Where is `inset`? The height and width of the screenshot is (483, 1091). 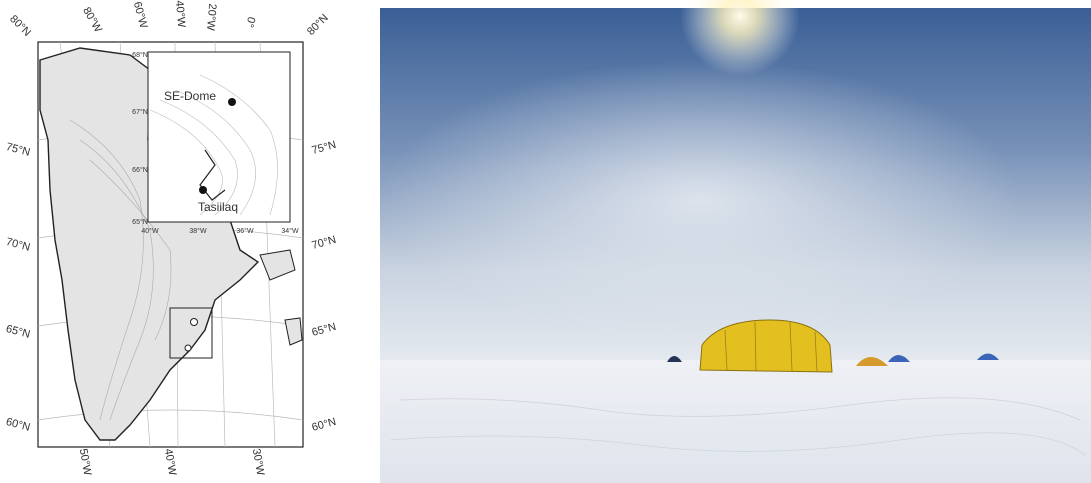 inset is located at coordinates (219, 137).